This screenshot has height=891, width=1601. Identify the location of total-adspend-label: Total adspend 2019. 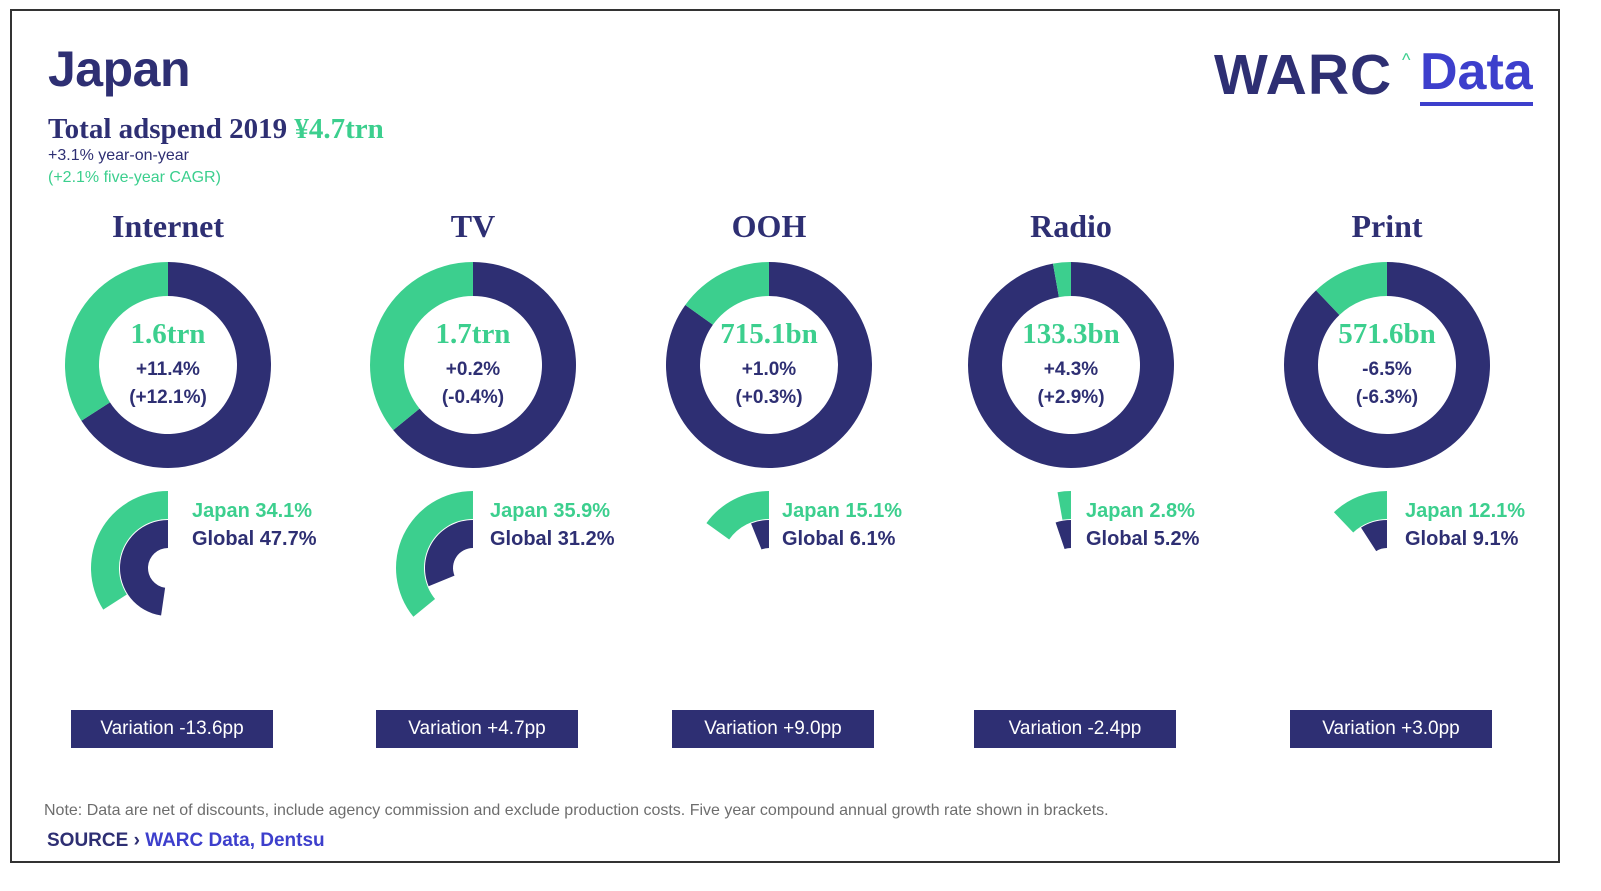
(168, 129).